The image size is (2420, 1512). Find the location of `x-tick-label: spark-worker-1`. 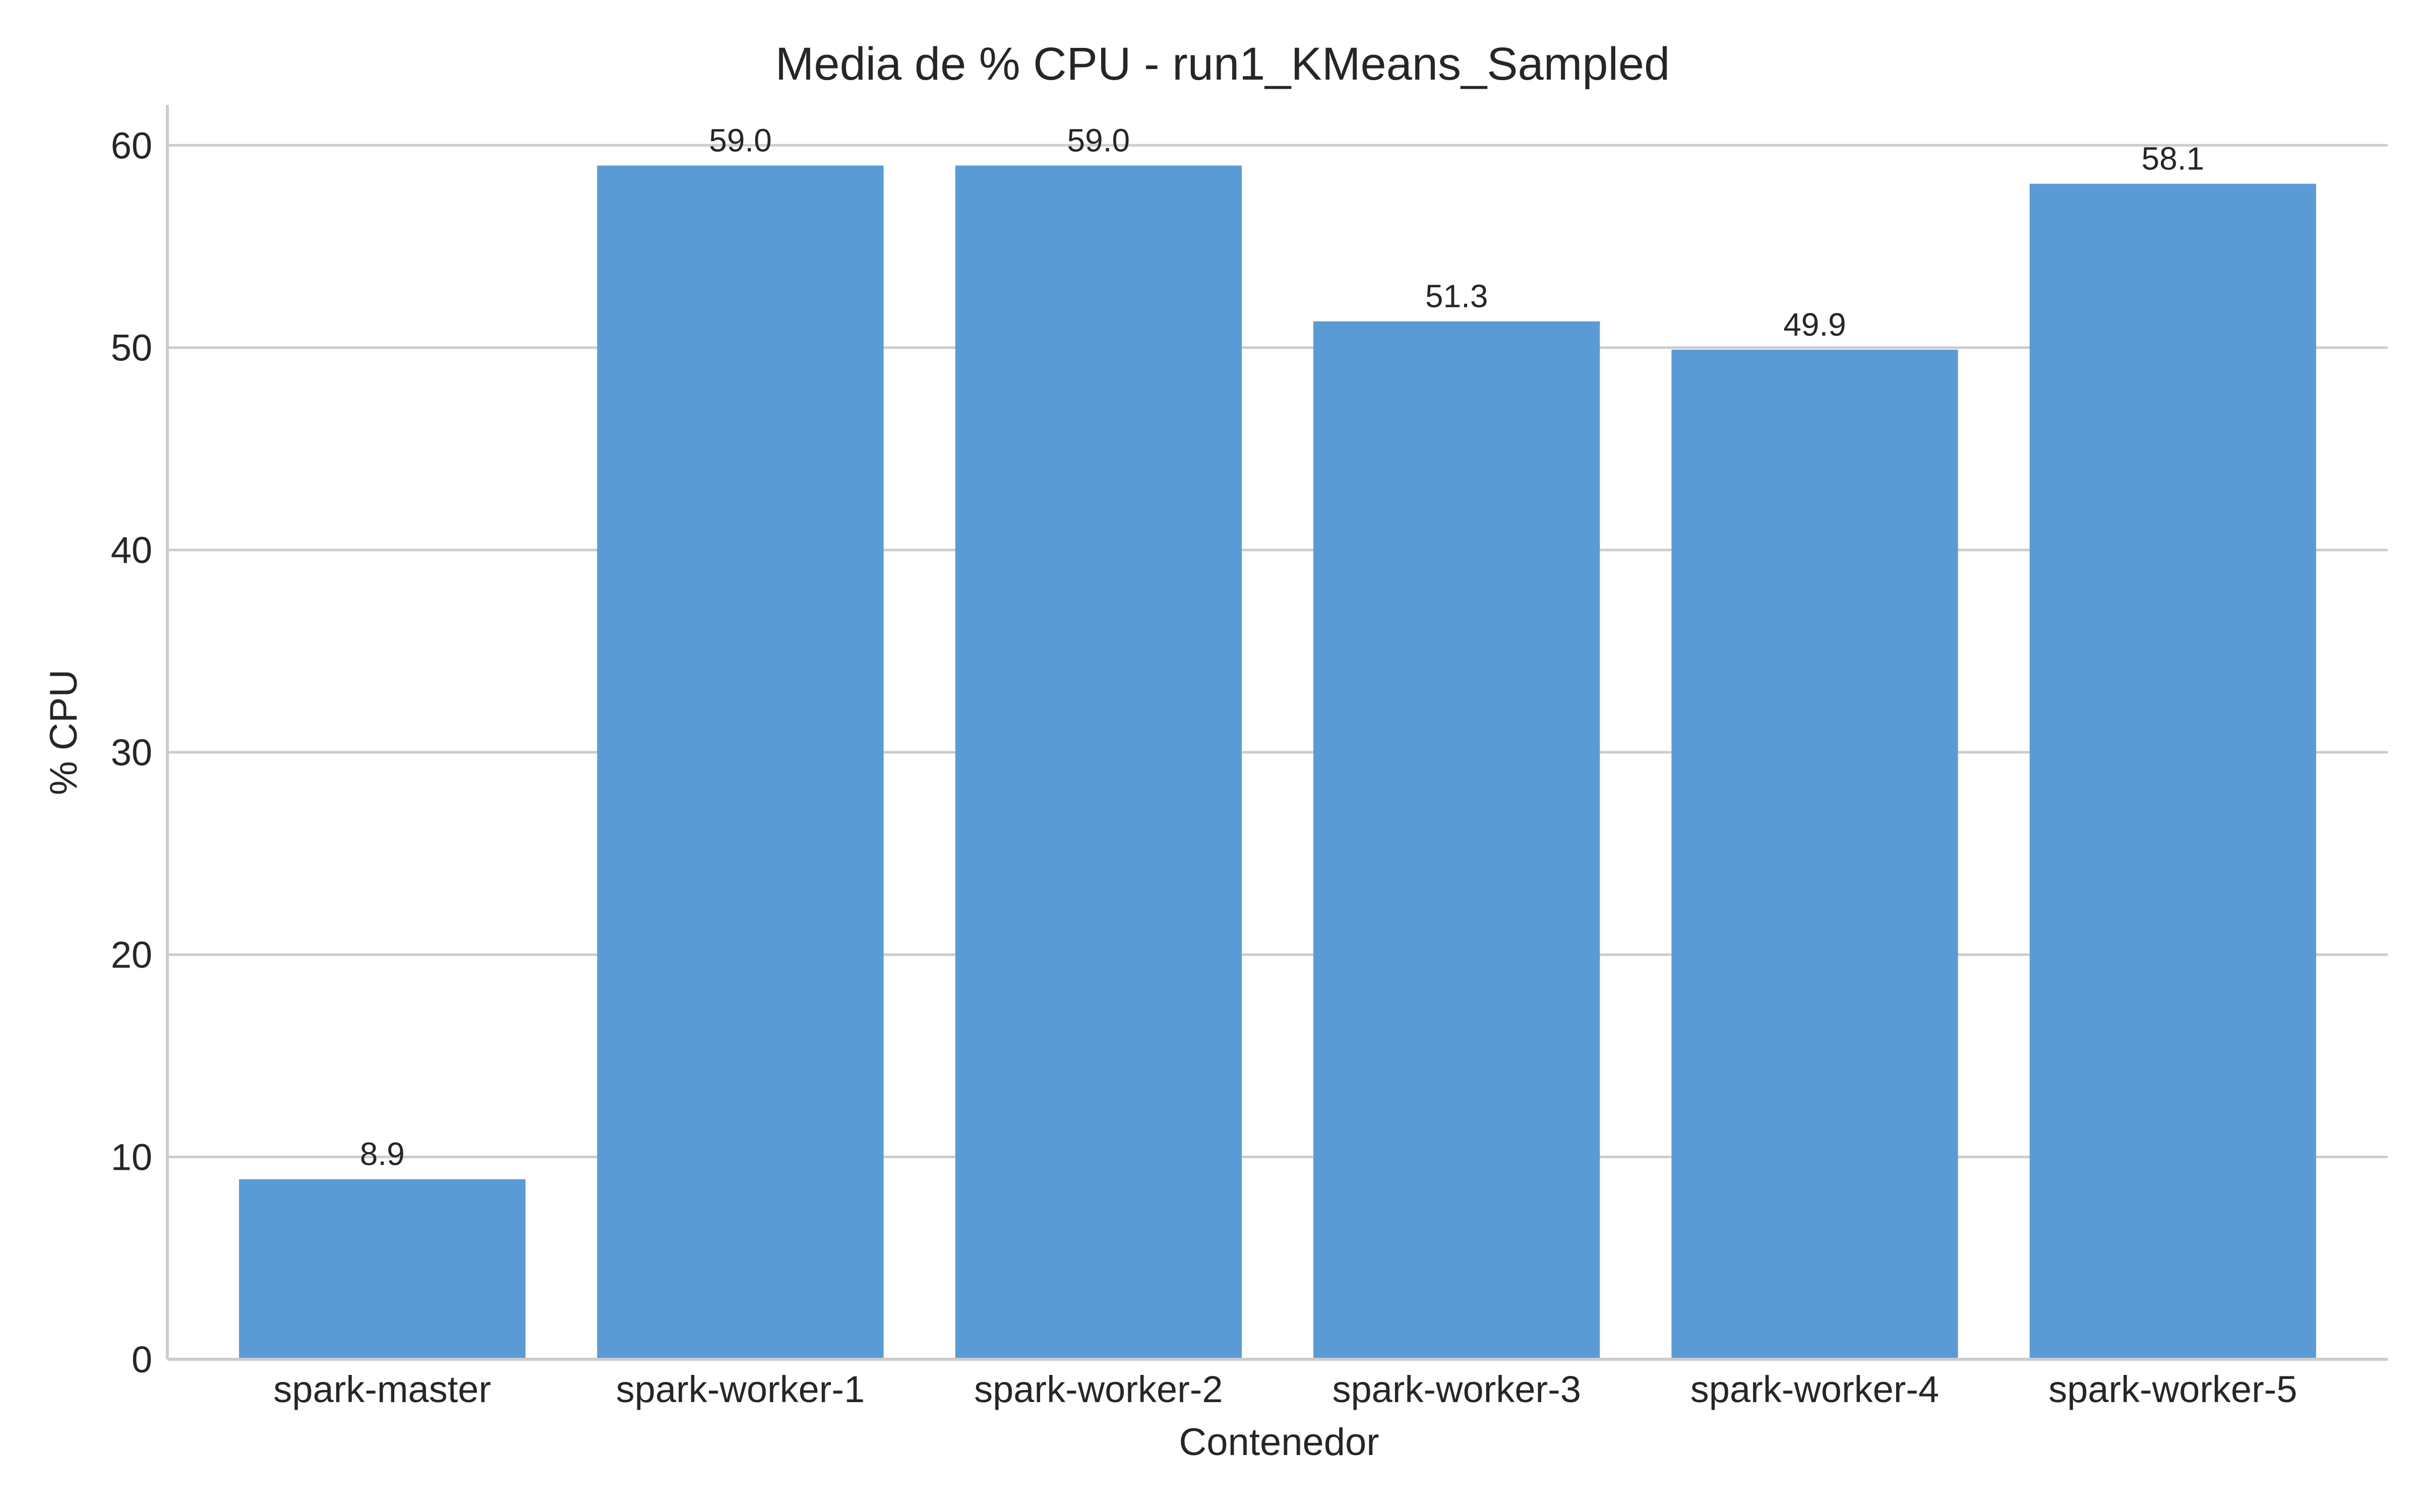

x-tick-label: spark-worker-1 is located at coordinates (740, 1389).